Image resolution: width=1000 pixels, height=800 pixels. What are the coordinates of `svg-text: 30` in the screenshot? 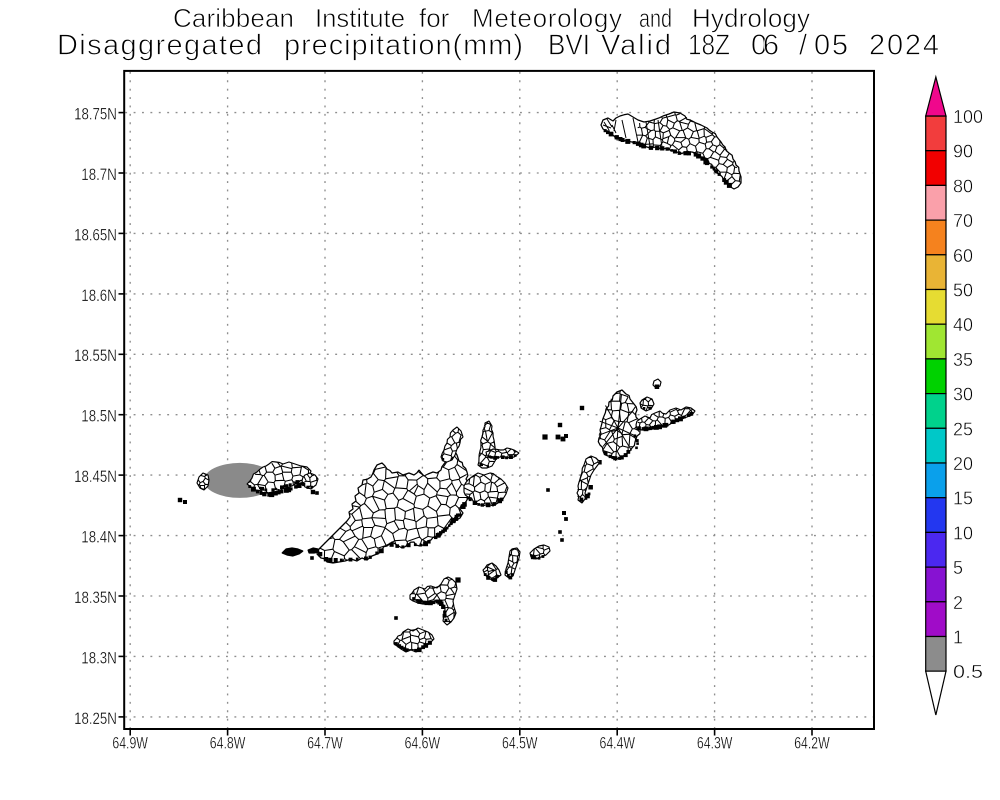 It's located at (963, 395).